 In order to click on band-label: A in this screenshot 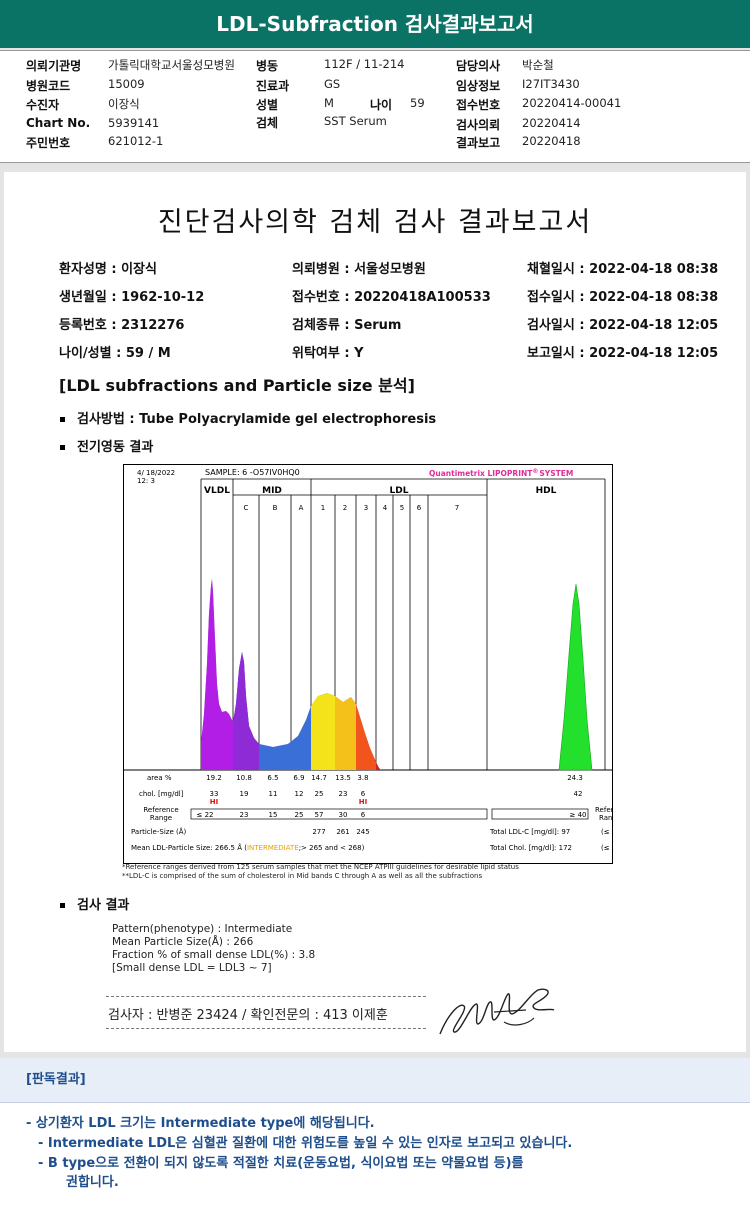, I will do `click(301, 508)`.